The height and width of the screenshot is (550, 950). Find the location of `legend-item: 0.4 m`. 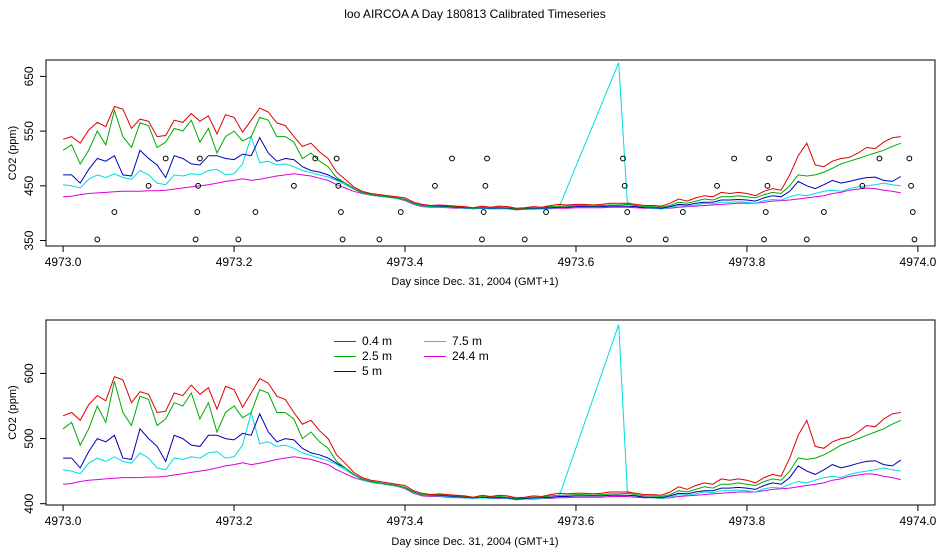

legend-item: 0.4 m is located at coordinates (363, 341).